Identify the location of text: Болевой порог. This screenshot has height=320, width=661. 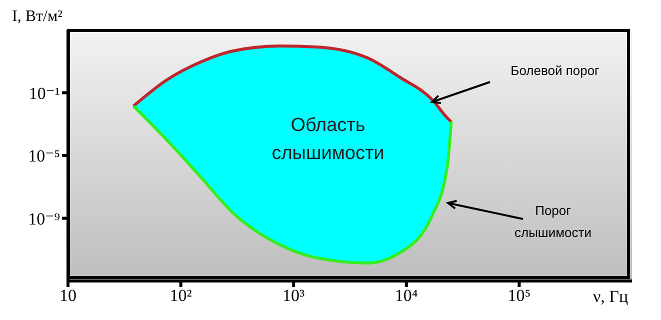
(555, 71).